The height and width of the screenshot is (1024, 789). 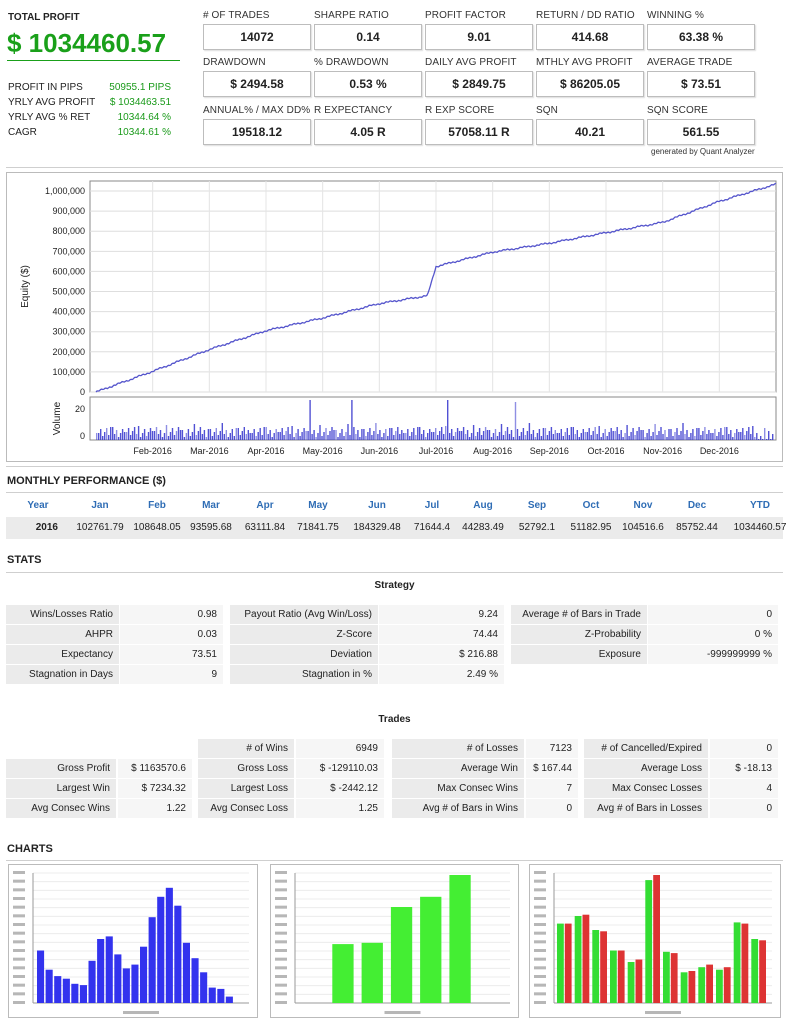 I want to click on y-axis-label: Equity ($), so click(x=25, y=286).